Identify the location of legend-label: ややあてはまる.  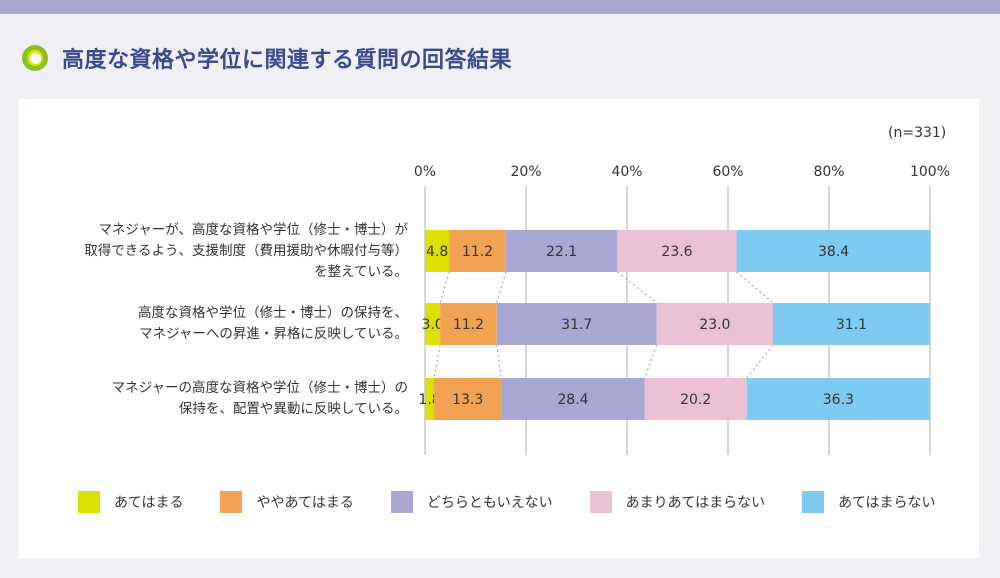
(305, 503).